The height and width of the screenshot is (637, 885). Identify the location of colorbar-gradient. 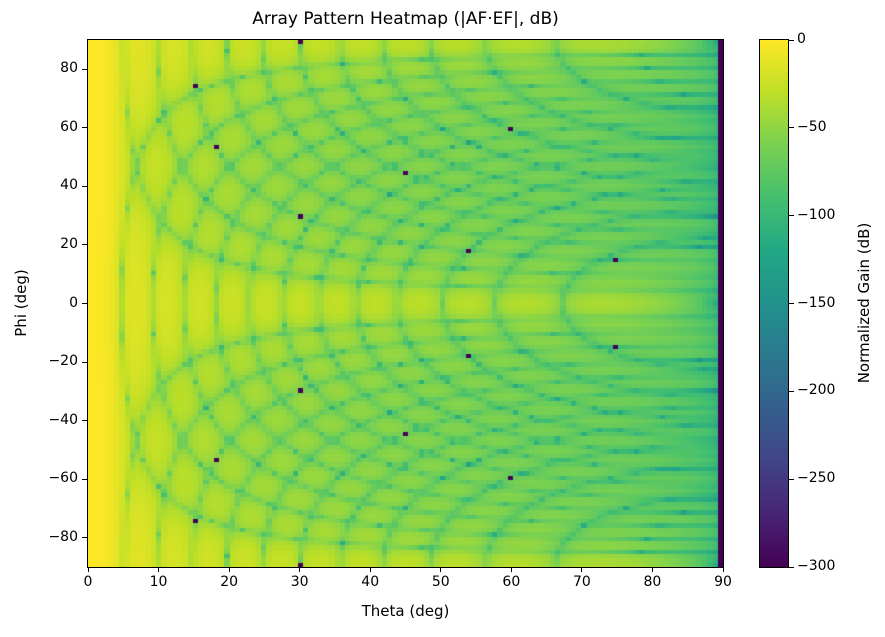
(774, 303).